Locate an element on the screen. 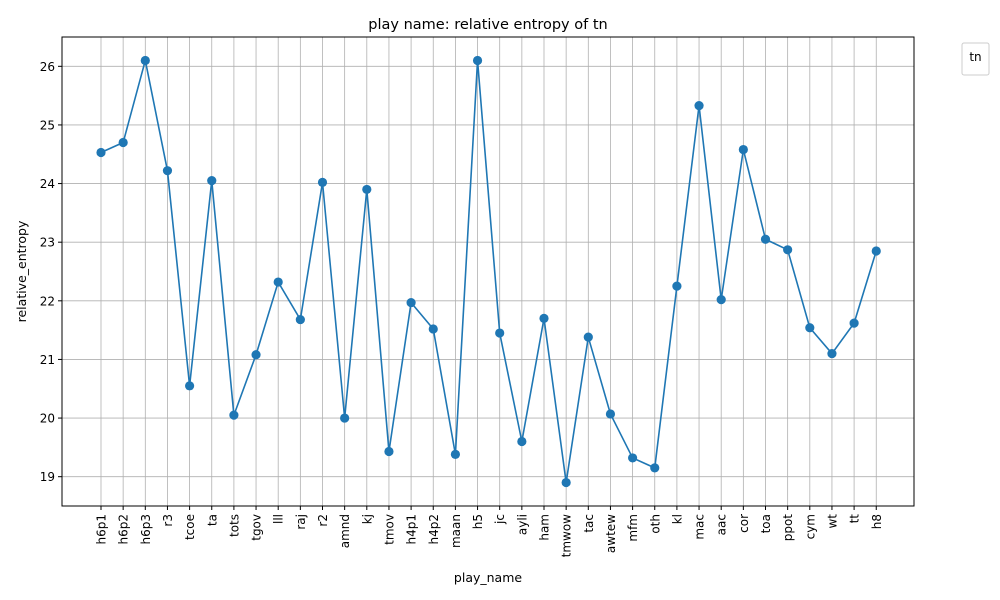 The height and width of the screenshot is (600, 1000). x-tick-label: r3 is located at coordinates (168, 520).